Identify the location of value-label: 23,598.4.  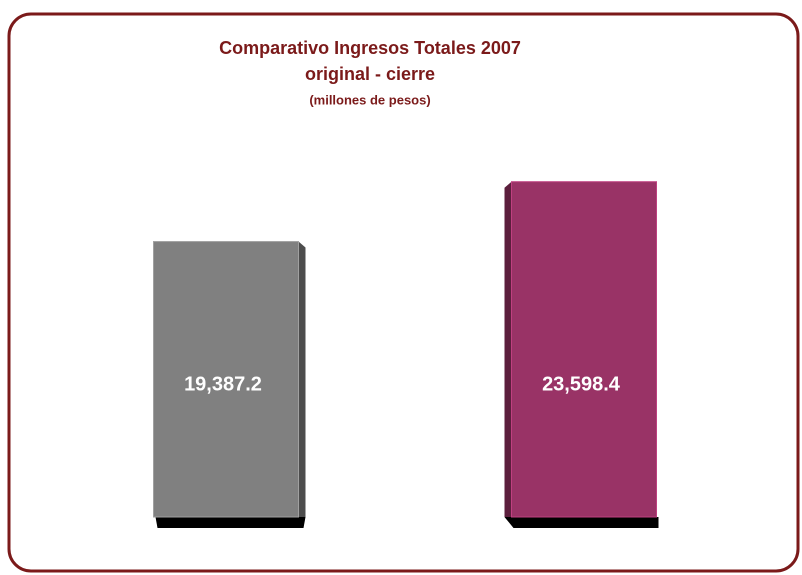
(581, 384).